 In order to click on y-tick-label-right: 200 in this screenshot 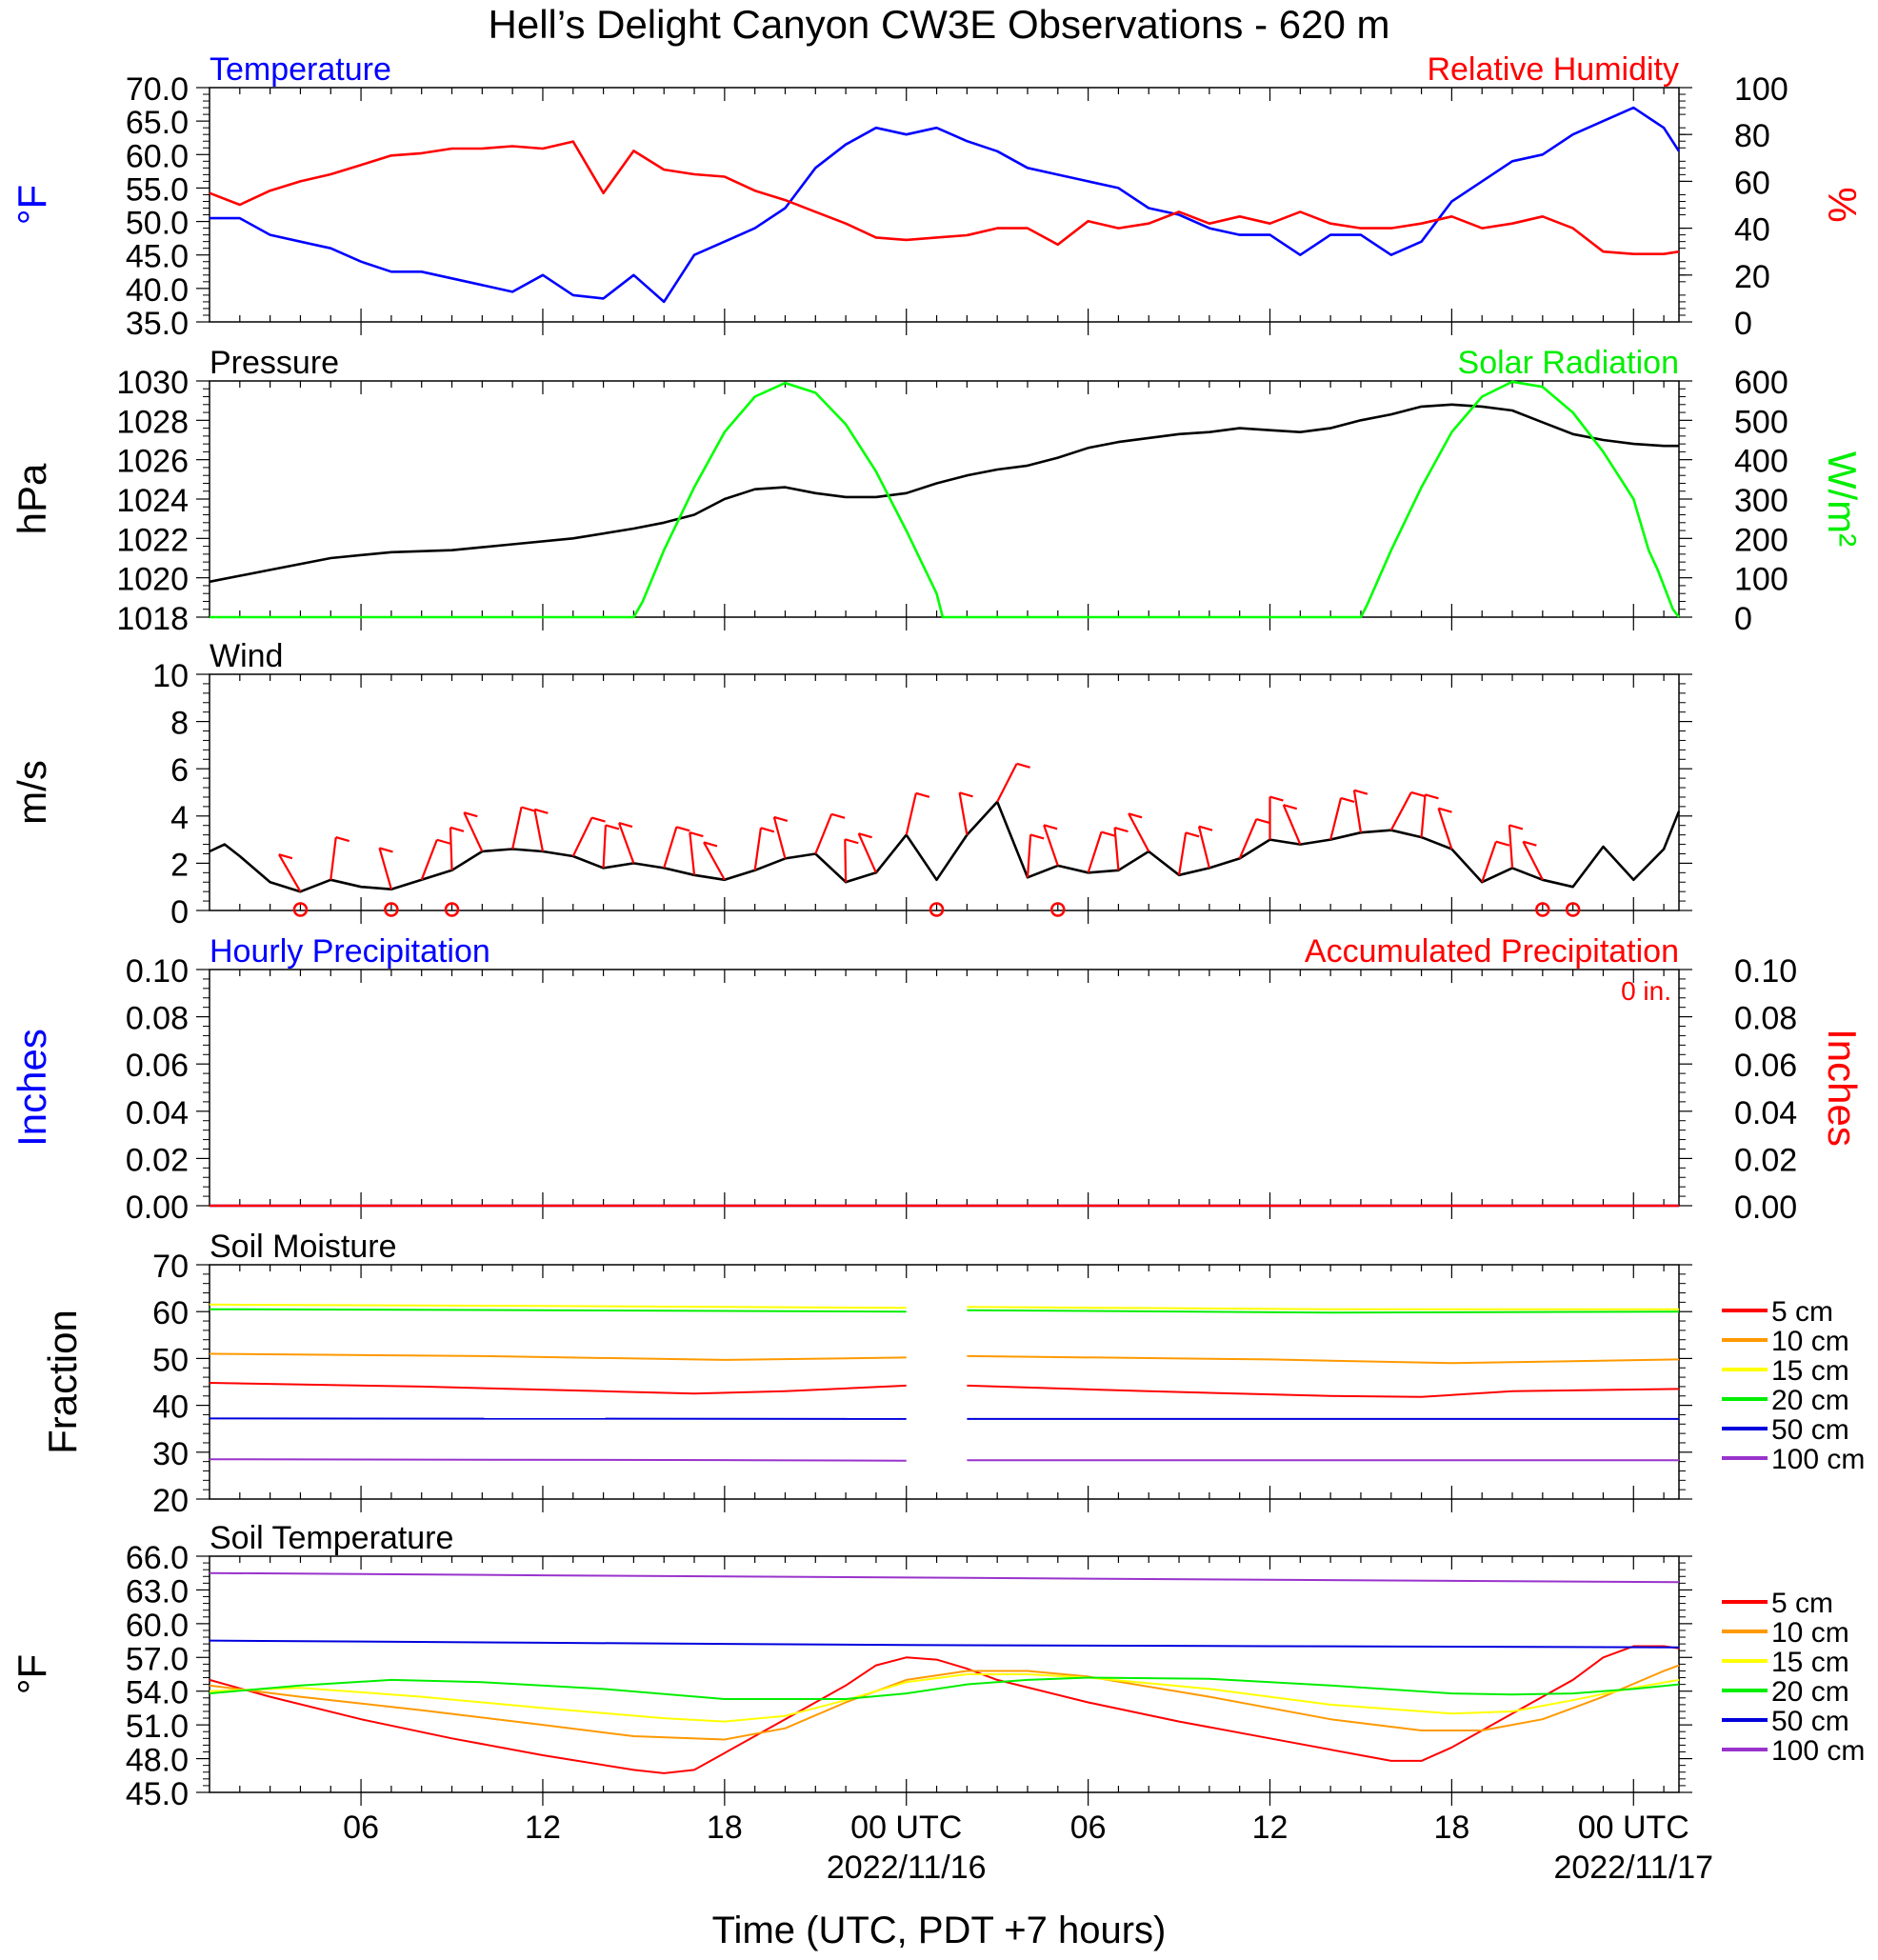, I will do `click(1761, 540)`.